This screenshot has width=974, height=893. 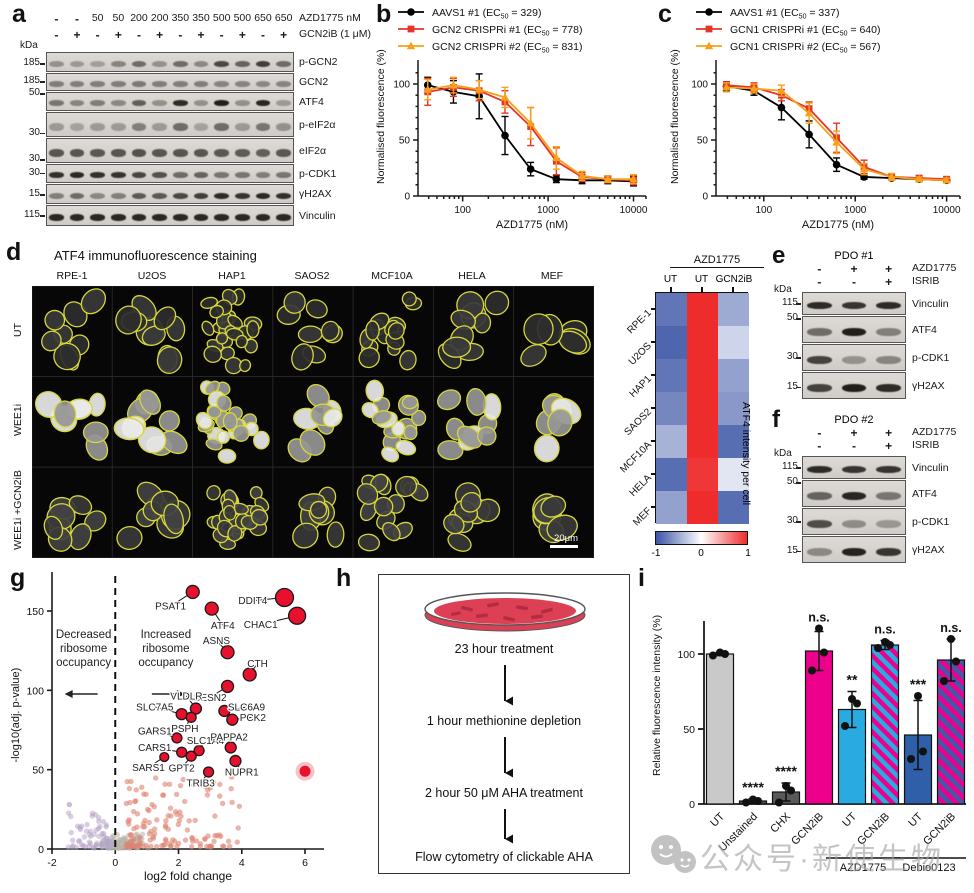 What do you see at coordinates (701, 553) in the screenshot?
I see `colorbar-tick-0: 0` at bounding box center [701, 553].